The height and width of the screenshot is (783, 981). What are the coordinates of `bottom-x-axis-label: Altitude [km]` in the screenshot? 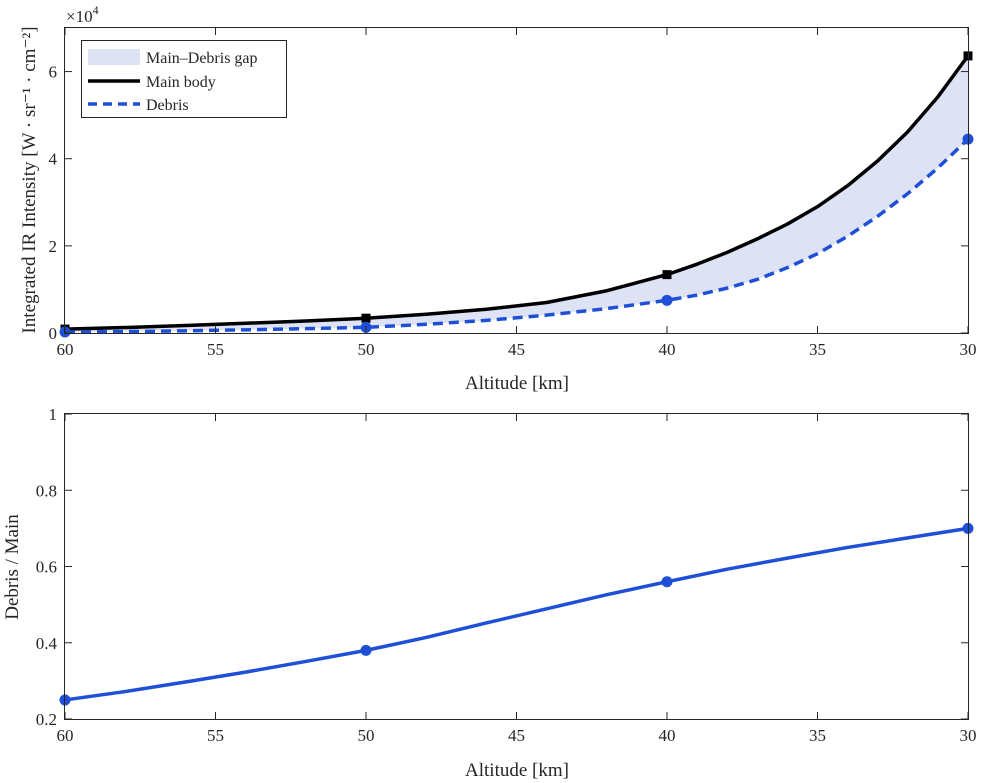 It's located at (517, 770).